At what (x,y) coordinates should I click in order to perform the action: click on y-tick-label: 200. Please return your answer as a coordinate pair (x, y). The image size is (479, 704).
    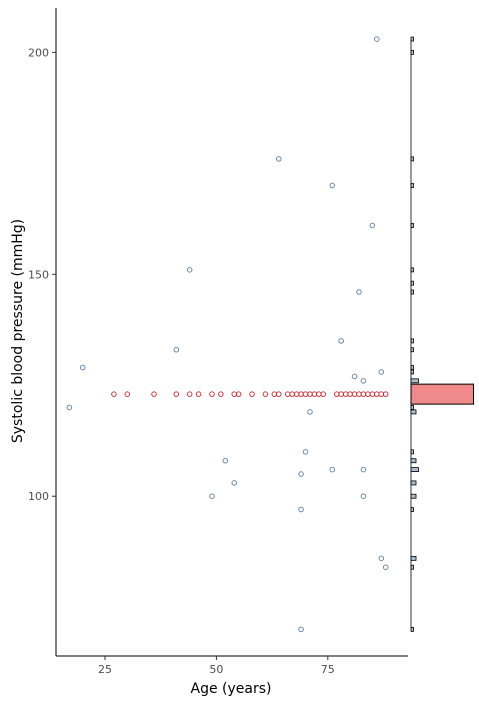
    Looking at the image, I should click on (38, 52).